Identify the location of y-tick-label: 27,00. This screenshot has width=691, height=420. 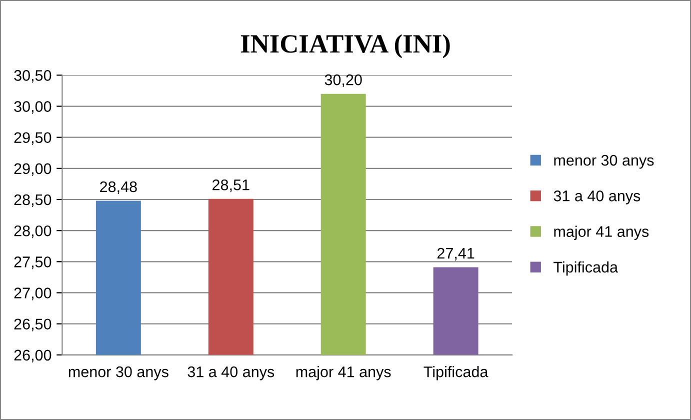
(33, 294).